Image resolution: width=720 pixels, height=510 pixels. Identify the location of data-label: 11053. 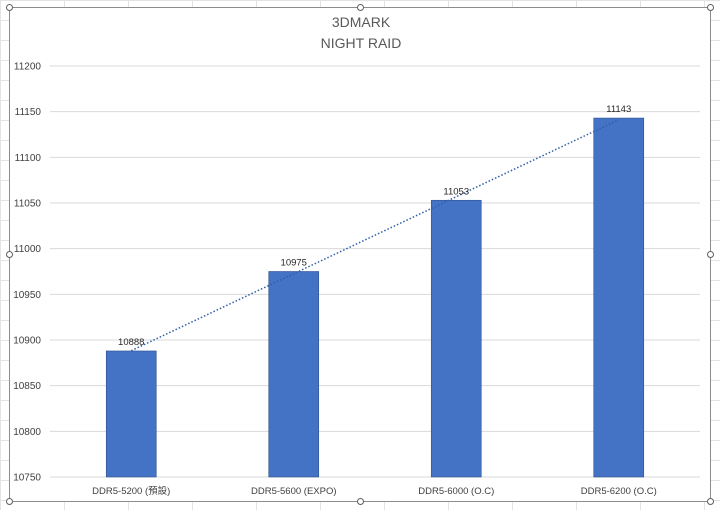
(456, 191).